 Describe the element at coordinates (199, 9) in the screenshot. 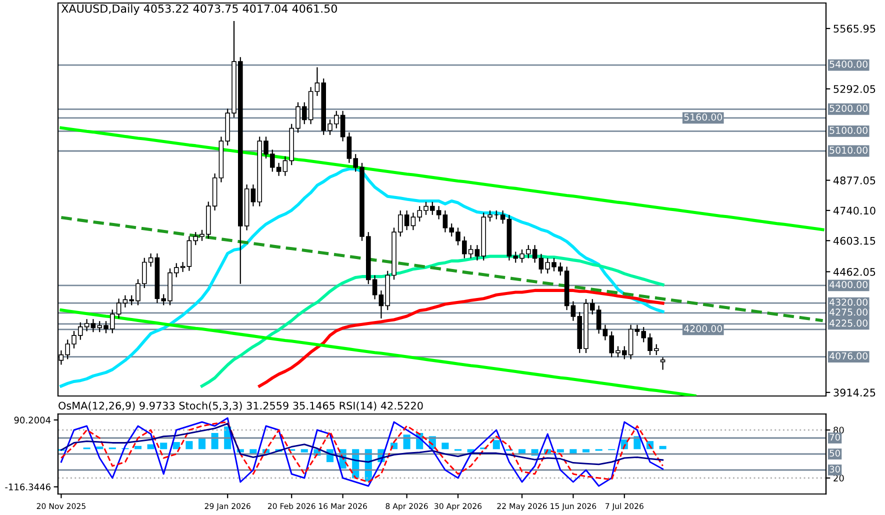

I see `chart-title: XAUUSD,Daily 4053.22 4073.75 4017.04 4061.50` at that location.